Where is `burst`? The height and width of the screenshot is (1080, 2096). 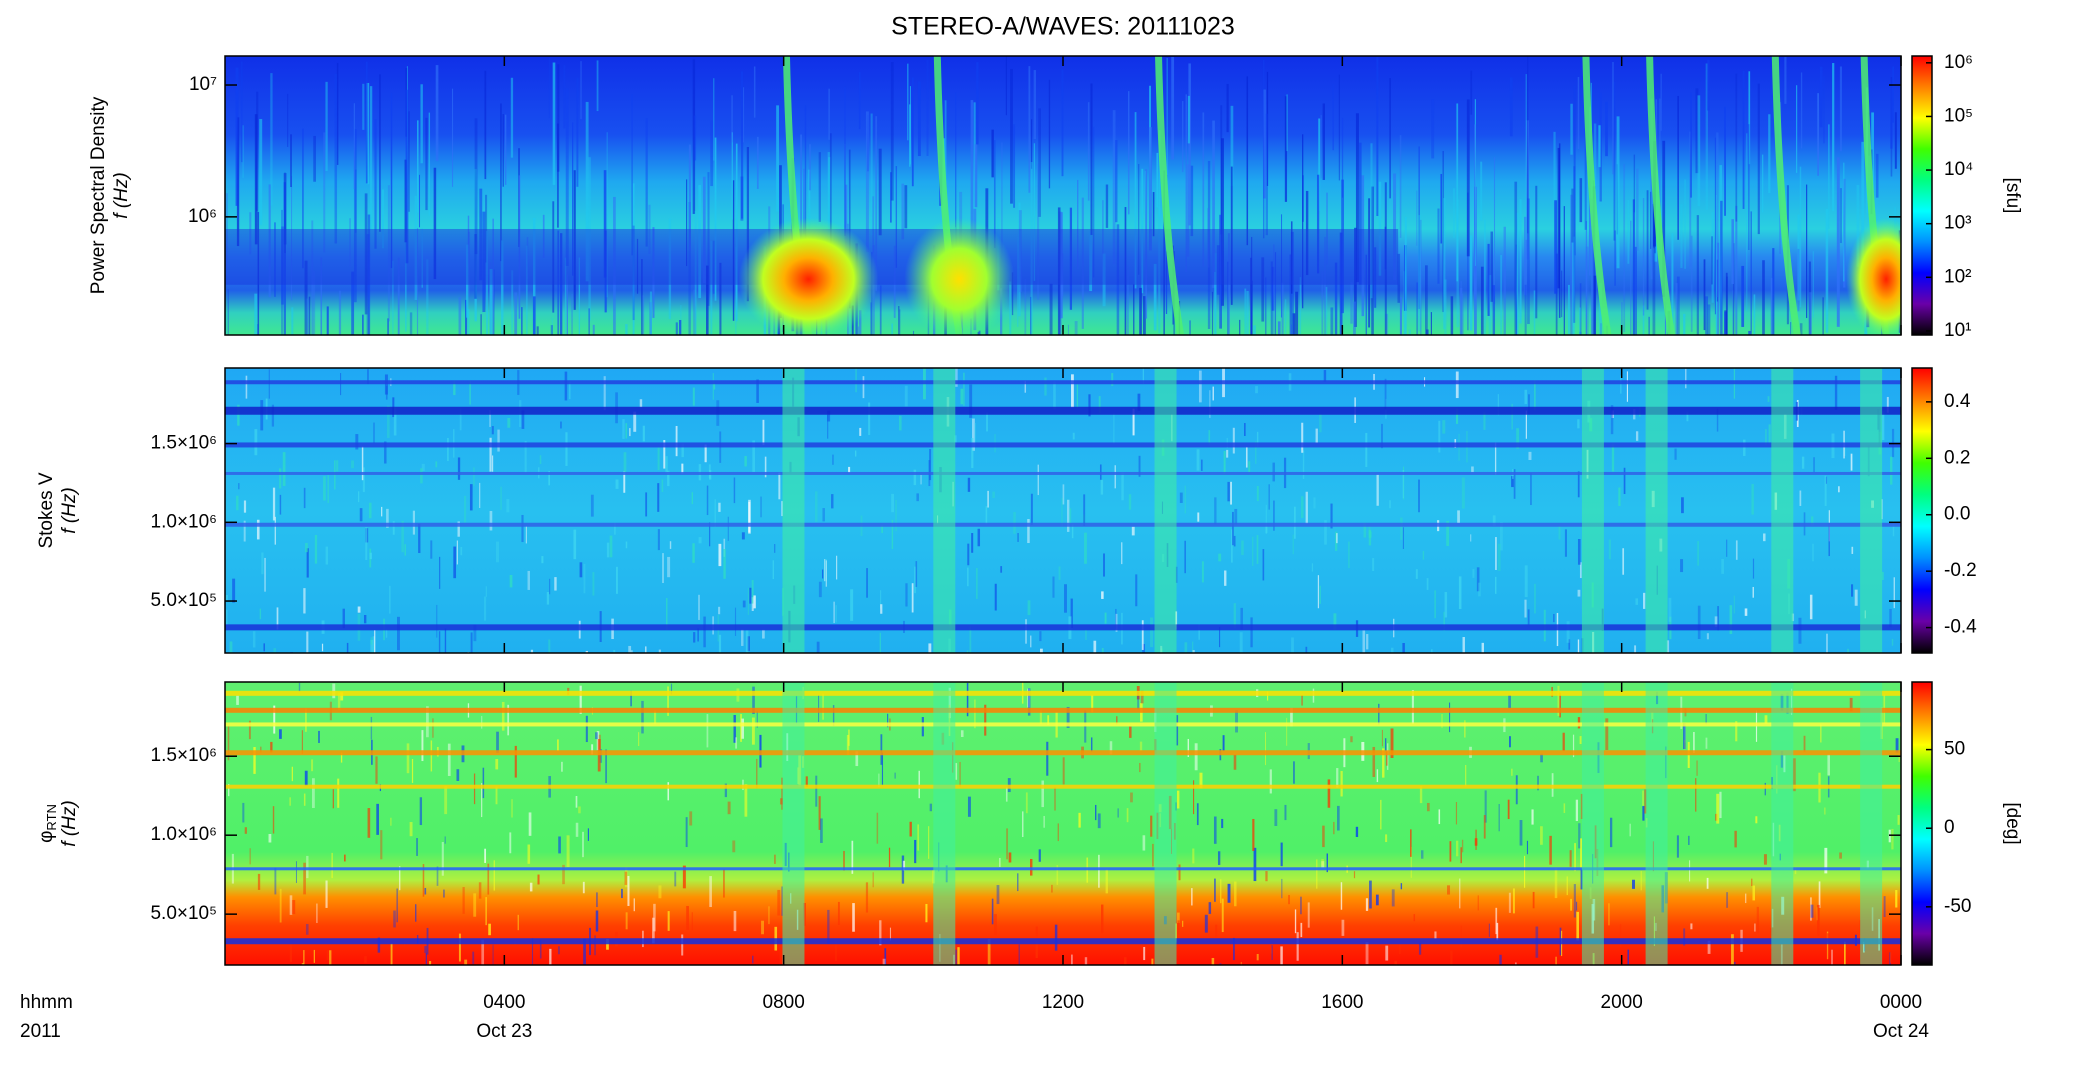
burst is located at coordinates (1597, 195).